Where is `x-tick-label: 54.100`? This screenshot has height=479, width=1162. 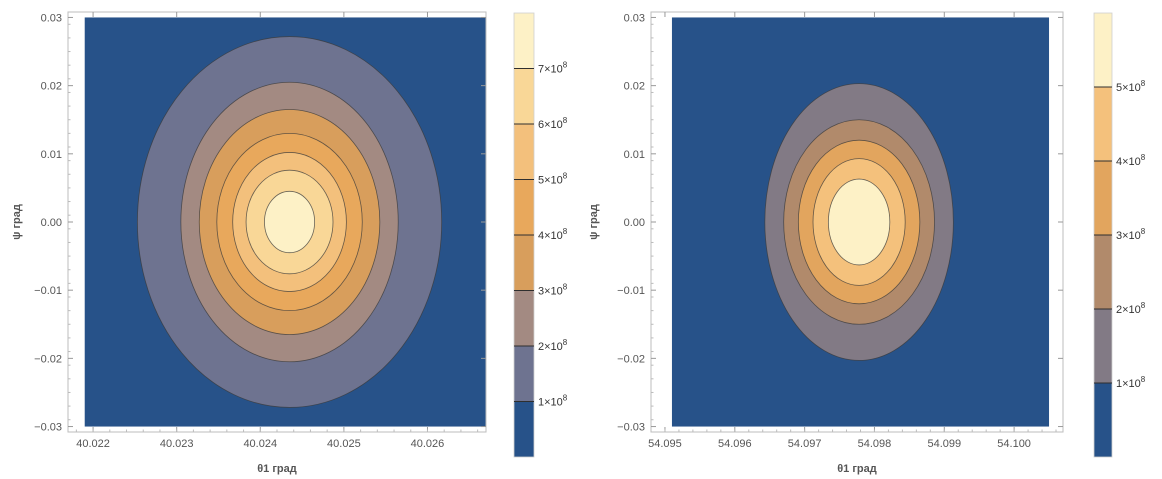
x-tick-label: 54.100 is located at coordinates (1014, 444).